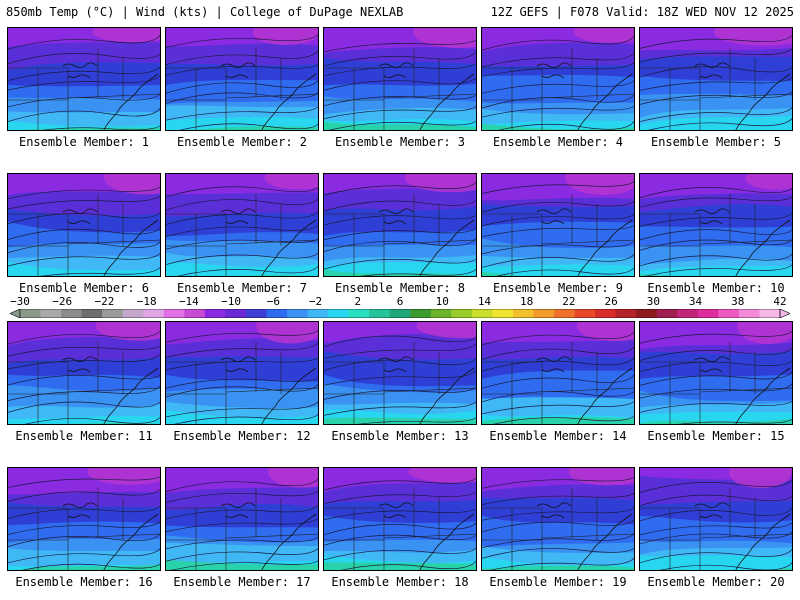 The width and height of the screenshot is (800, 600). I want to click on colorbar-tick-label: 6, so click(400, 301).